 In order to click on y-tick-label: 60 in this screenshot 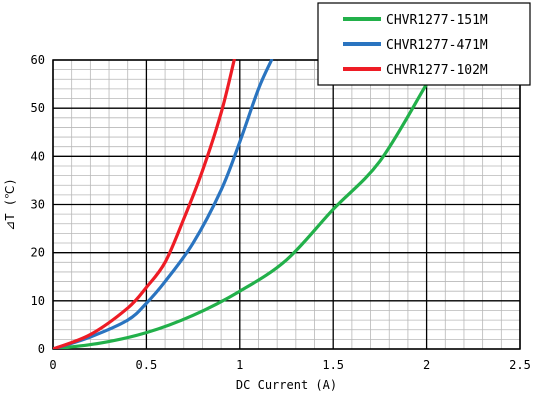, I will do `click(38, 60)`.